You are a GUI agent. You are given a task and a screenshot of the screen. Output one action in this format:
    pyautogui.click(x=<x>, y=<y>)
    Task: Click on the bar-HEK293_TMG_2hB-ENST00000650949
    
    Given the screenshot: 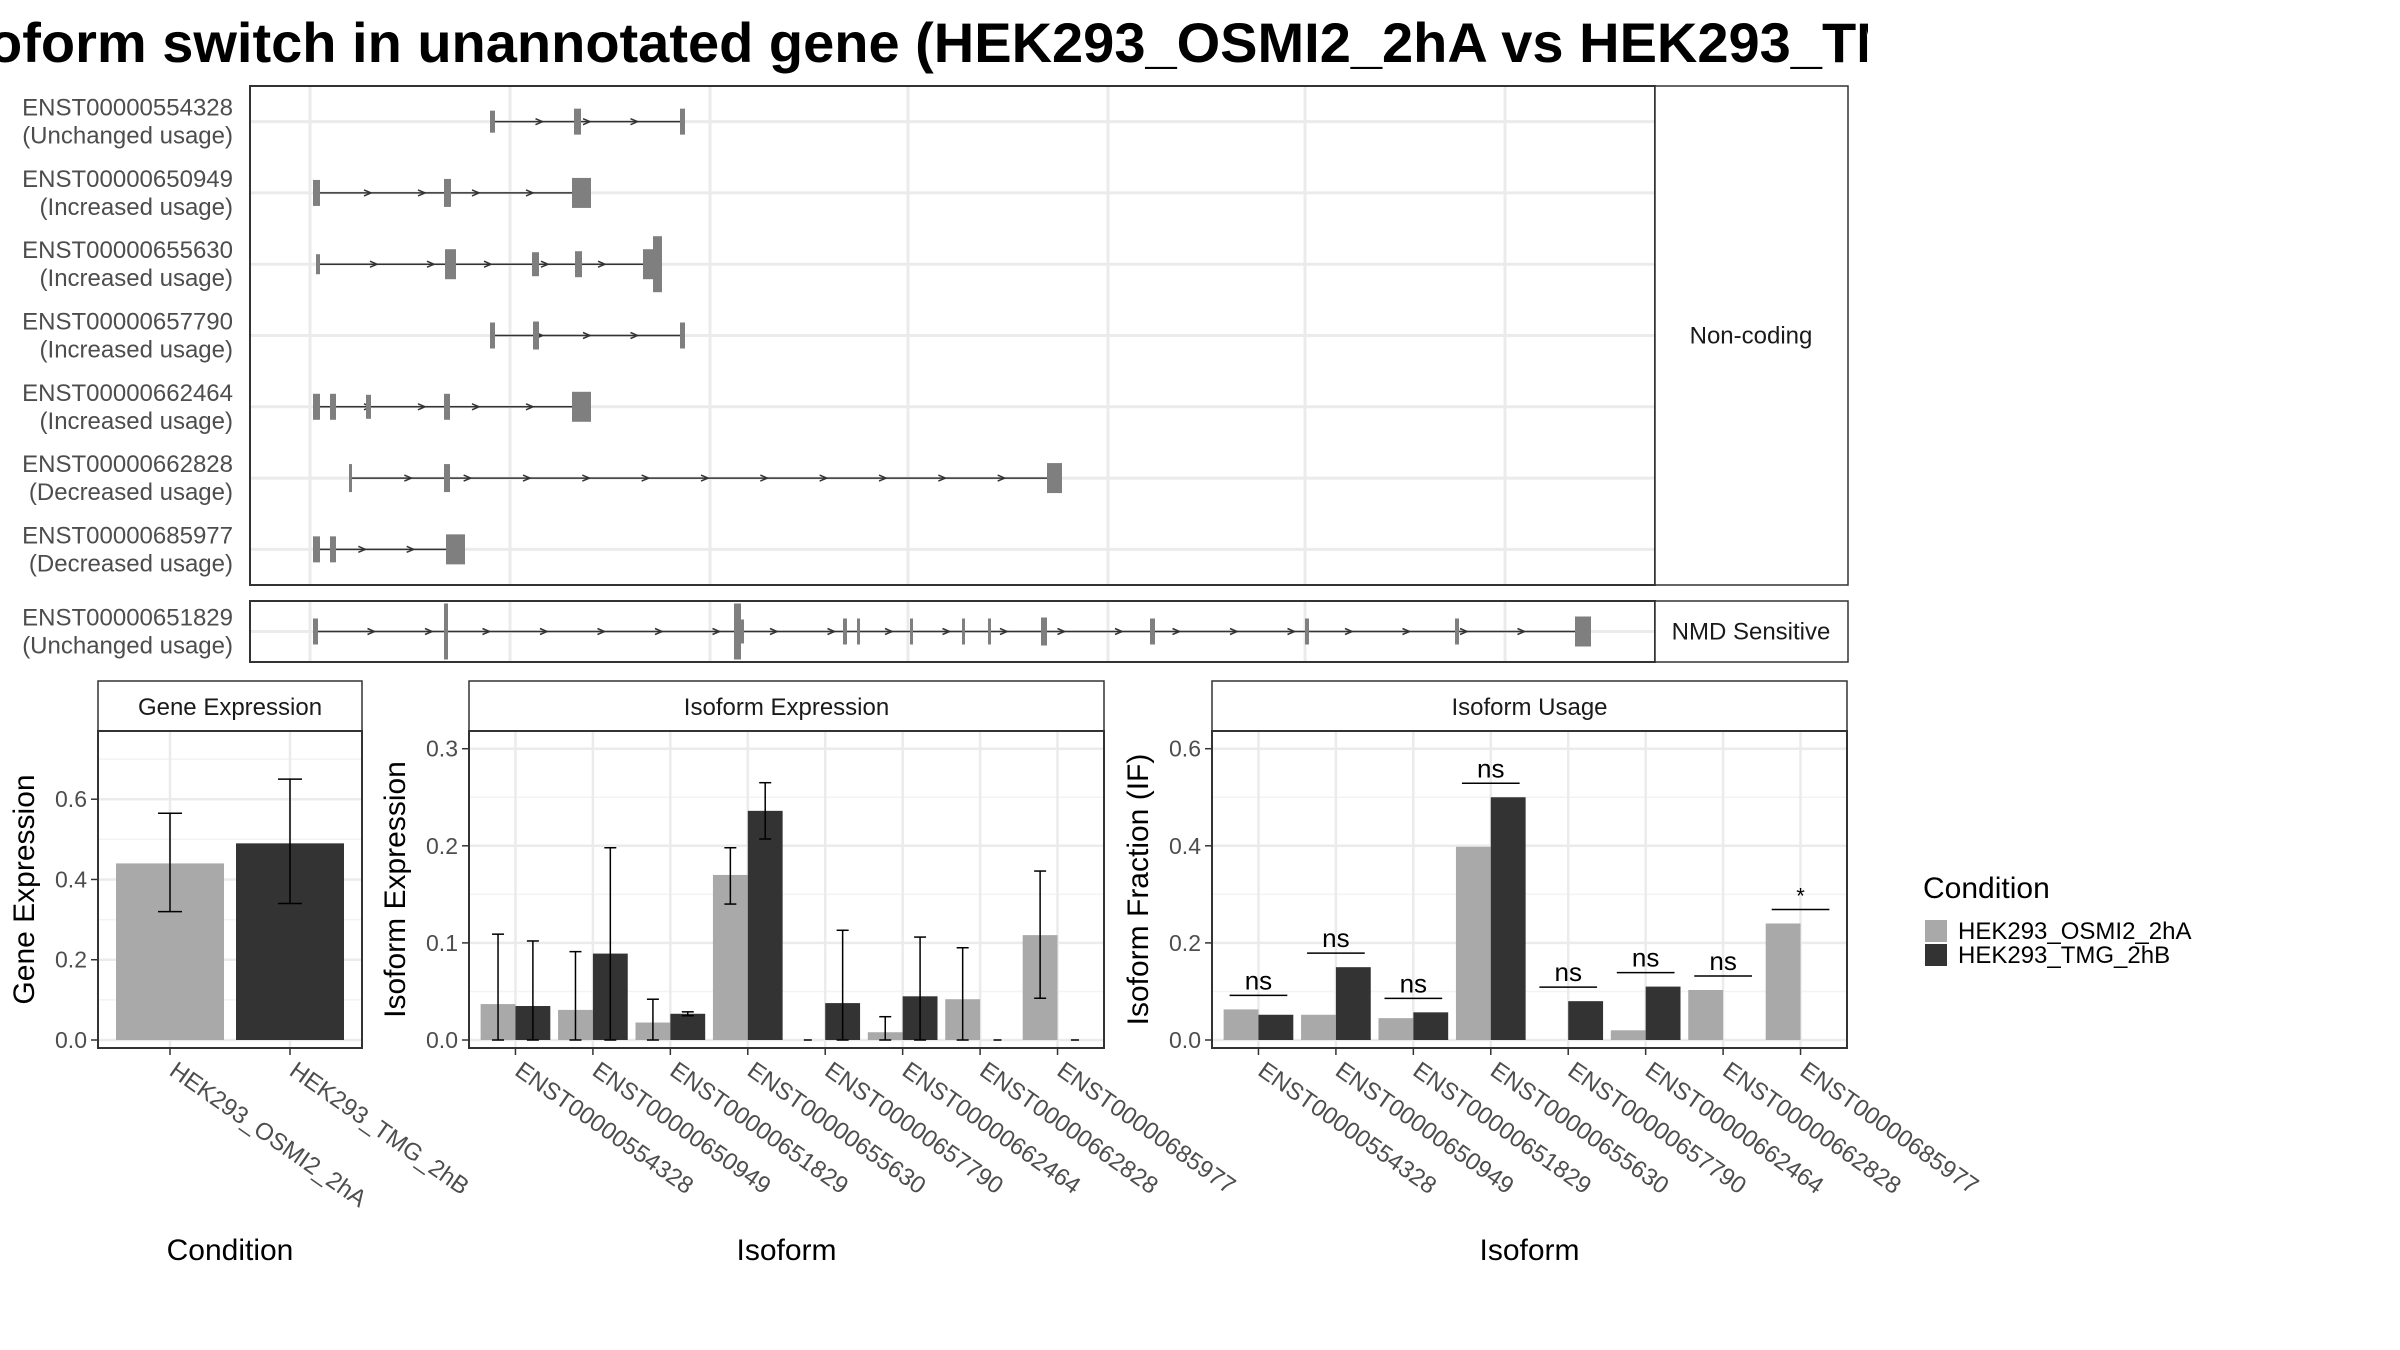 What is the action you would take?
    pyautogui.click(x=1353, y=1003)
    